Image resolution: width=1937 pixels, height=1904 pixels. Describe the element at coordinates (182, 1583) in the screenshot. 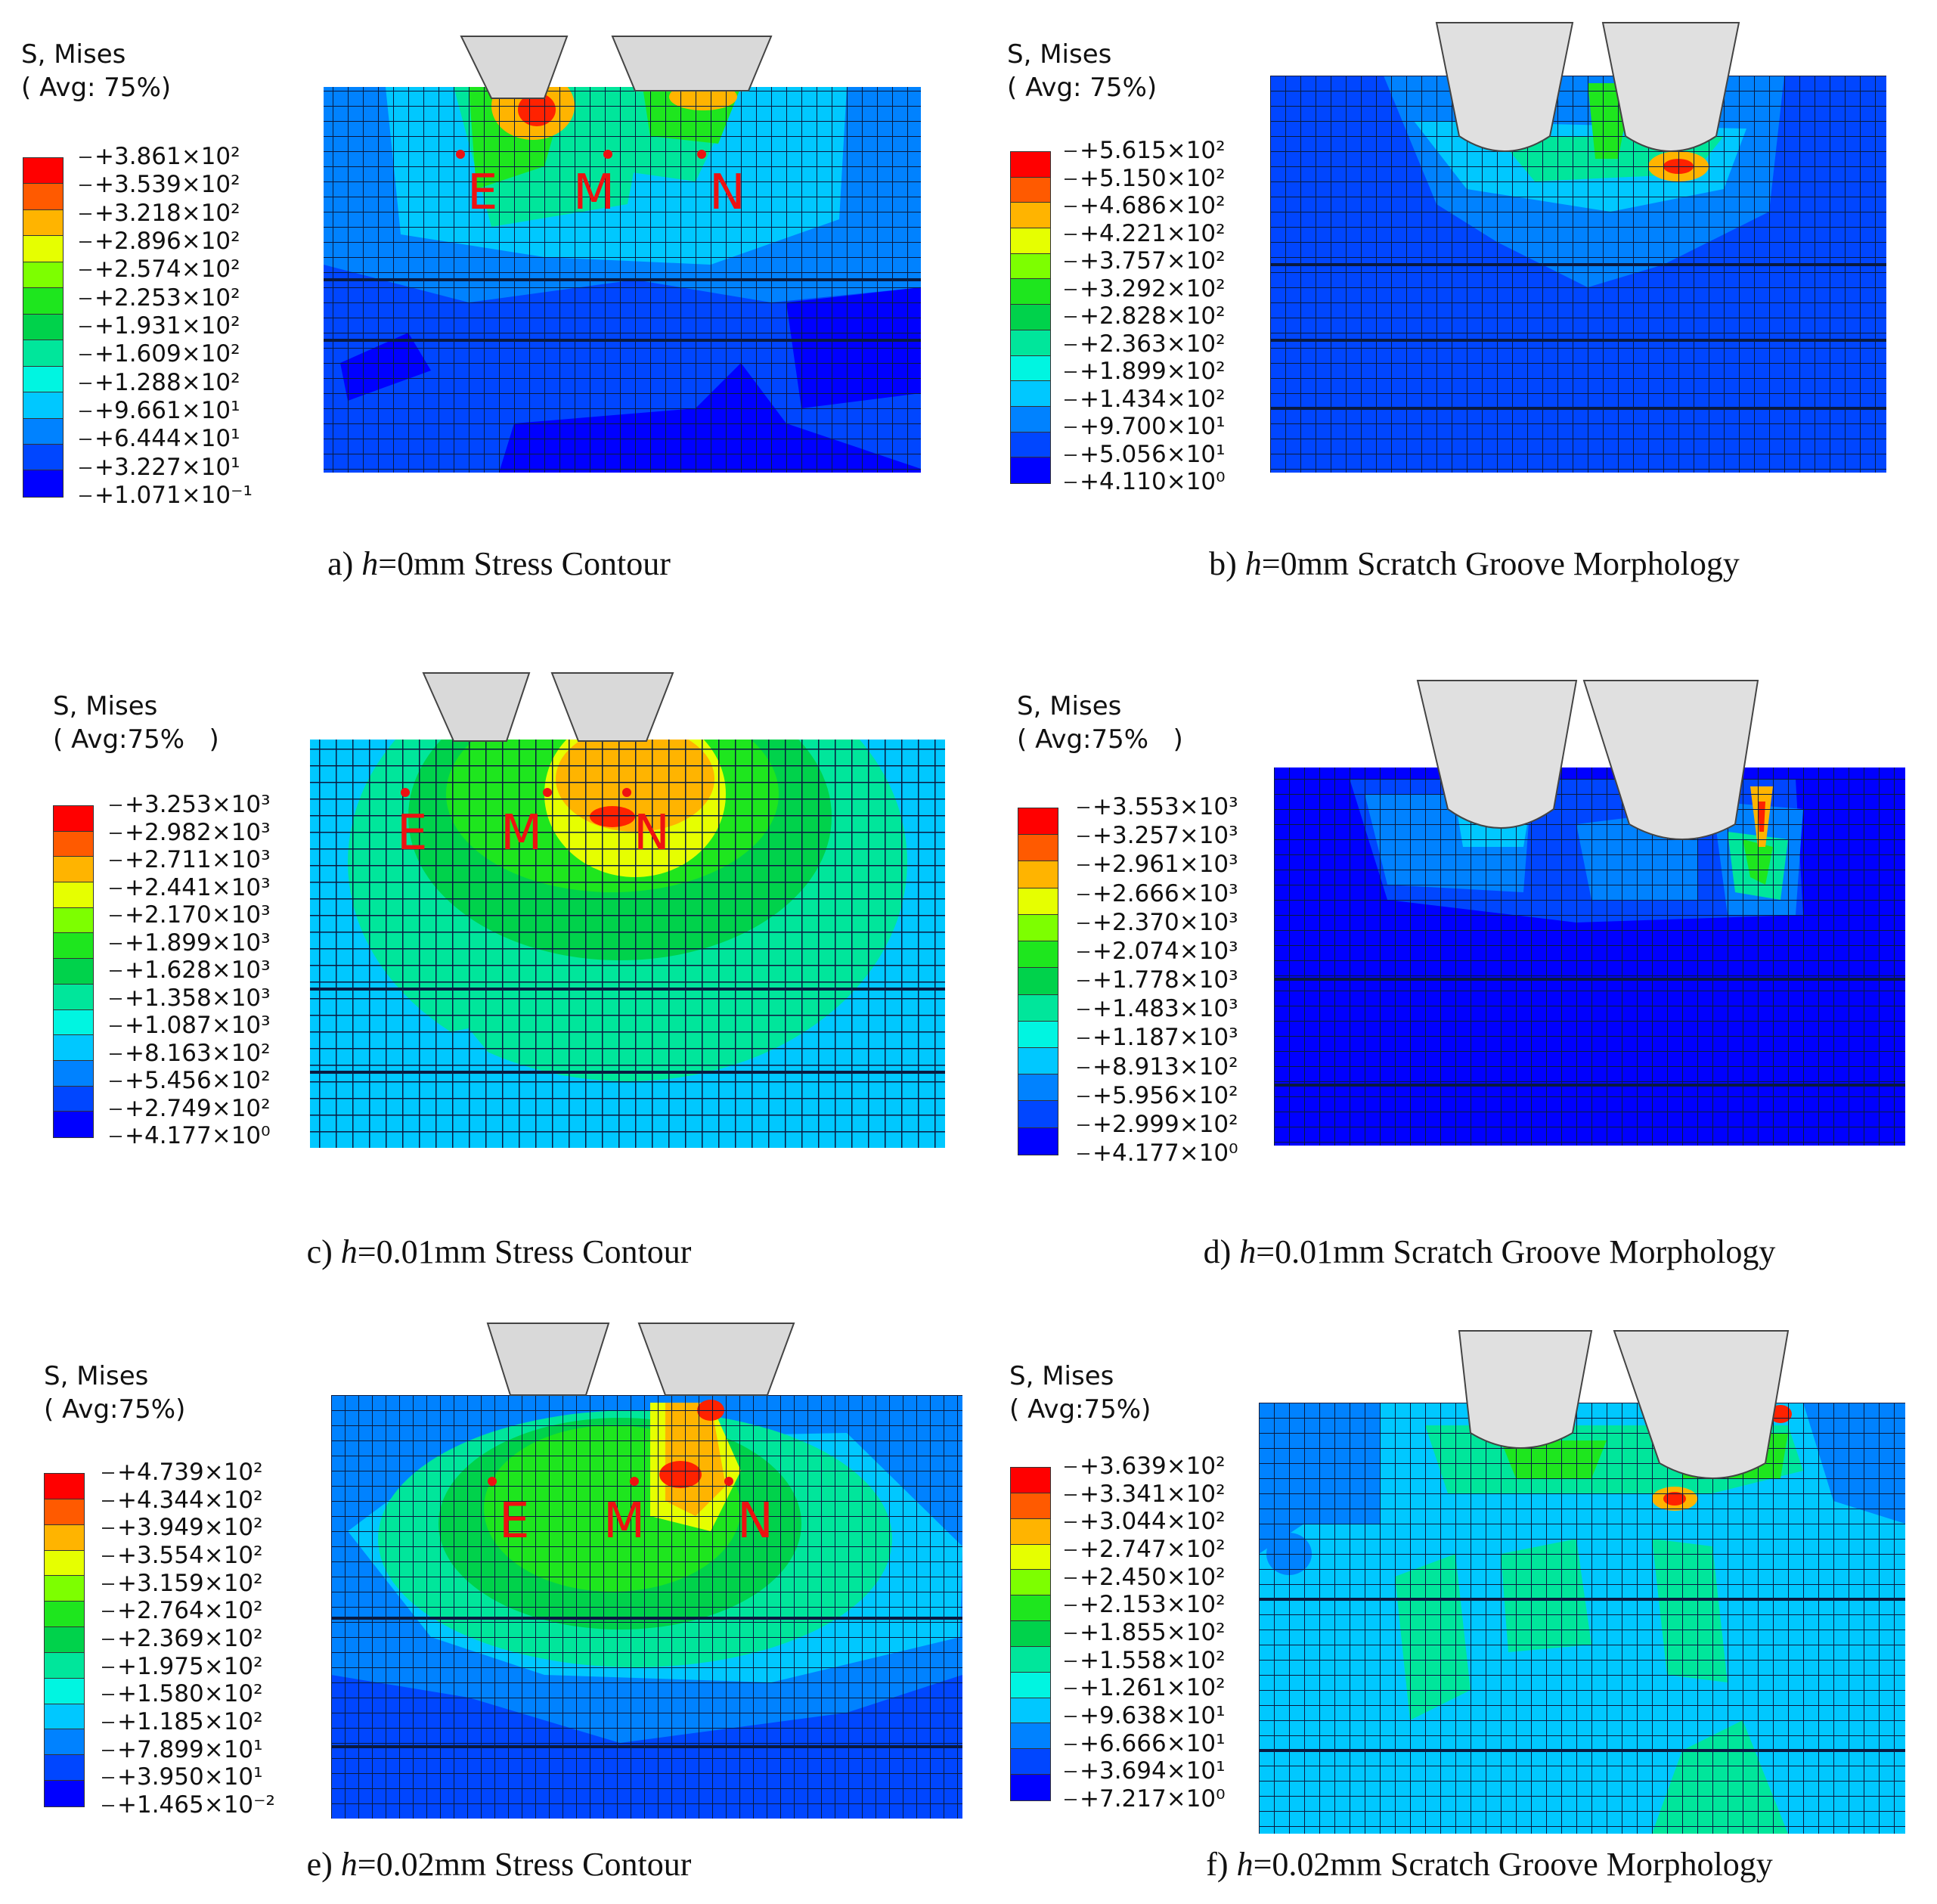

I see `legend-label: +3.159×10²` at that location.